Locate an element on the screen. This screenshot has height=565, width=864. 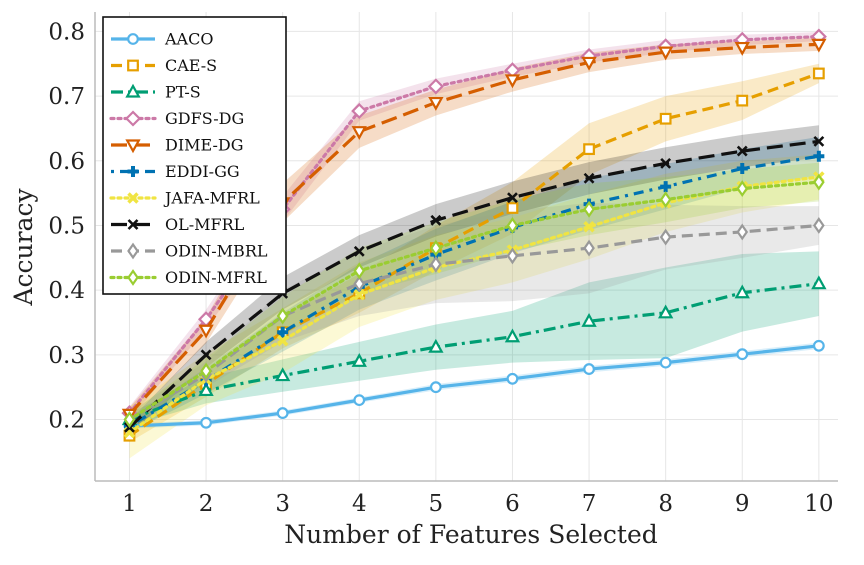
x-tick-label: 3 is located at coordinates (282, 504).